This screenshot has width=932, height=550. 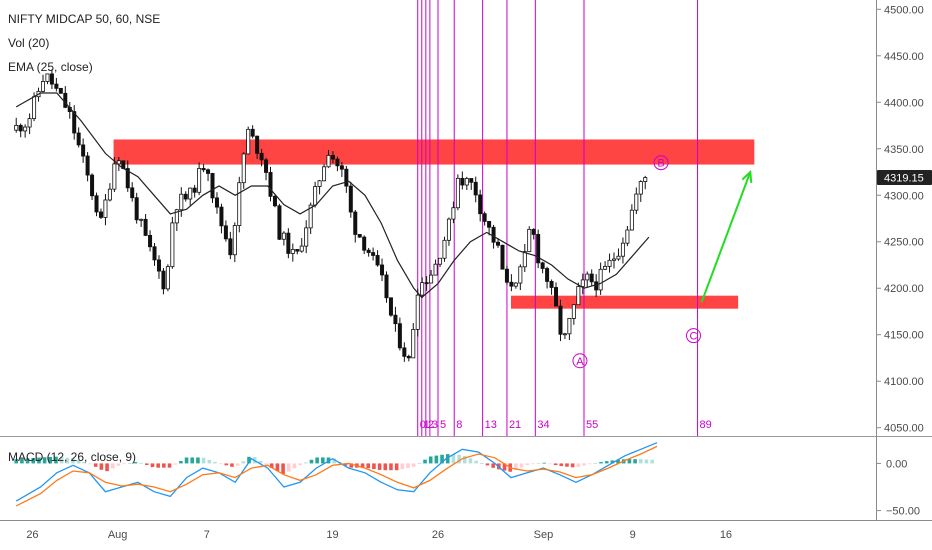 I want to click on vol-indicator-label: Vol (20), so click(x=28, y=43).